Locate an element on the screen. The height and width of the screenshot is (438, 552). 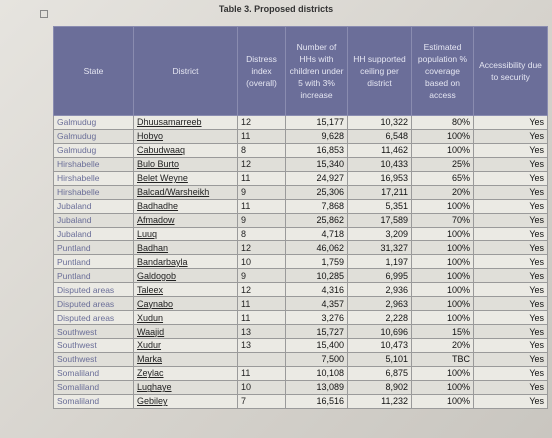
cell-district: Bulo Burto is located at coordinates (185, 164).